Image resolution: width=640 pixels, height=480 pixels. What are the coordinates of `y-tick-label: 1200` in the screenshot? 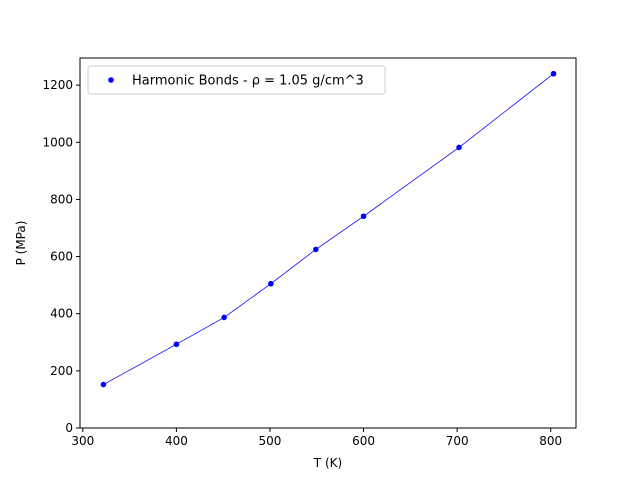 It's located at (57, 85).